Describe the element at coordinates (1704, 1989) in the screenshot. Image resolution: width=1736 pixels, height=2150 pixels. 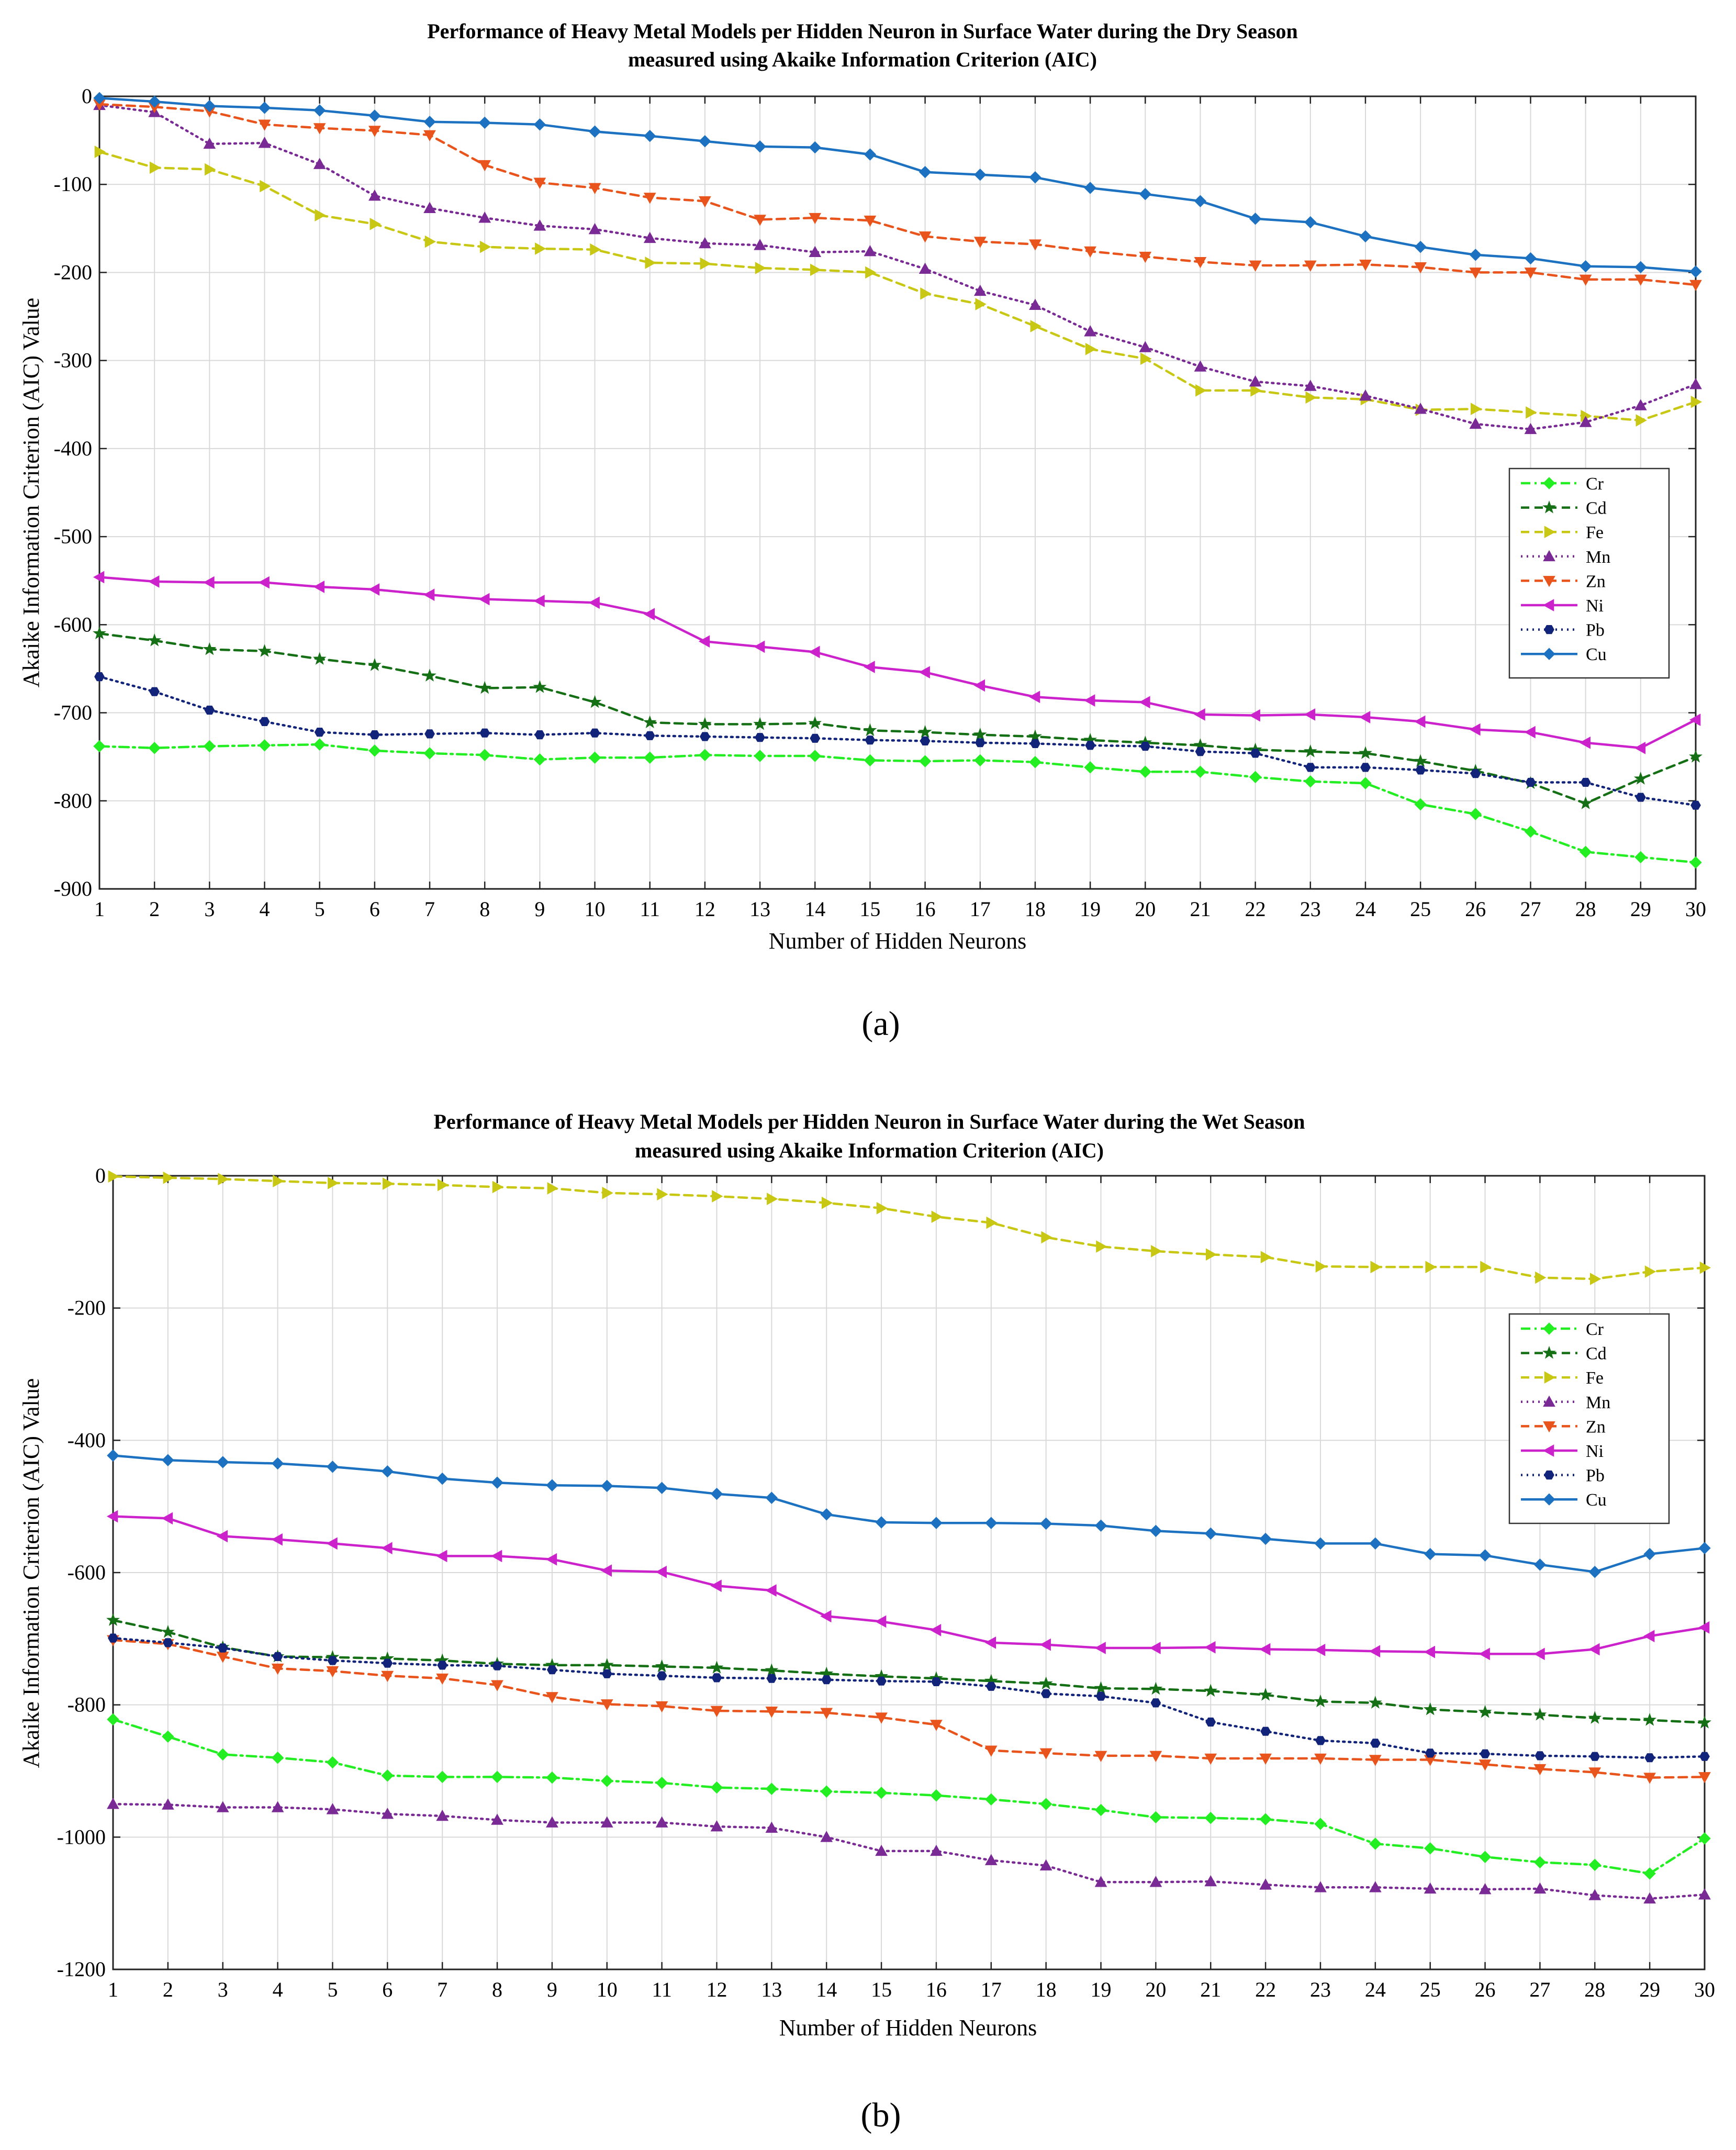
I see `chart-b-x-tick-label: 30` at that location.